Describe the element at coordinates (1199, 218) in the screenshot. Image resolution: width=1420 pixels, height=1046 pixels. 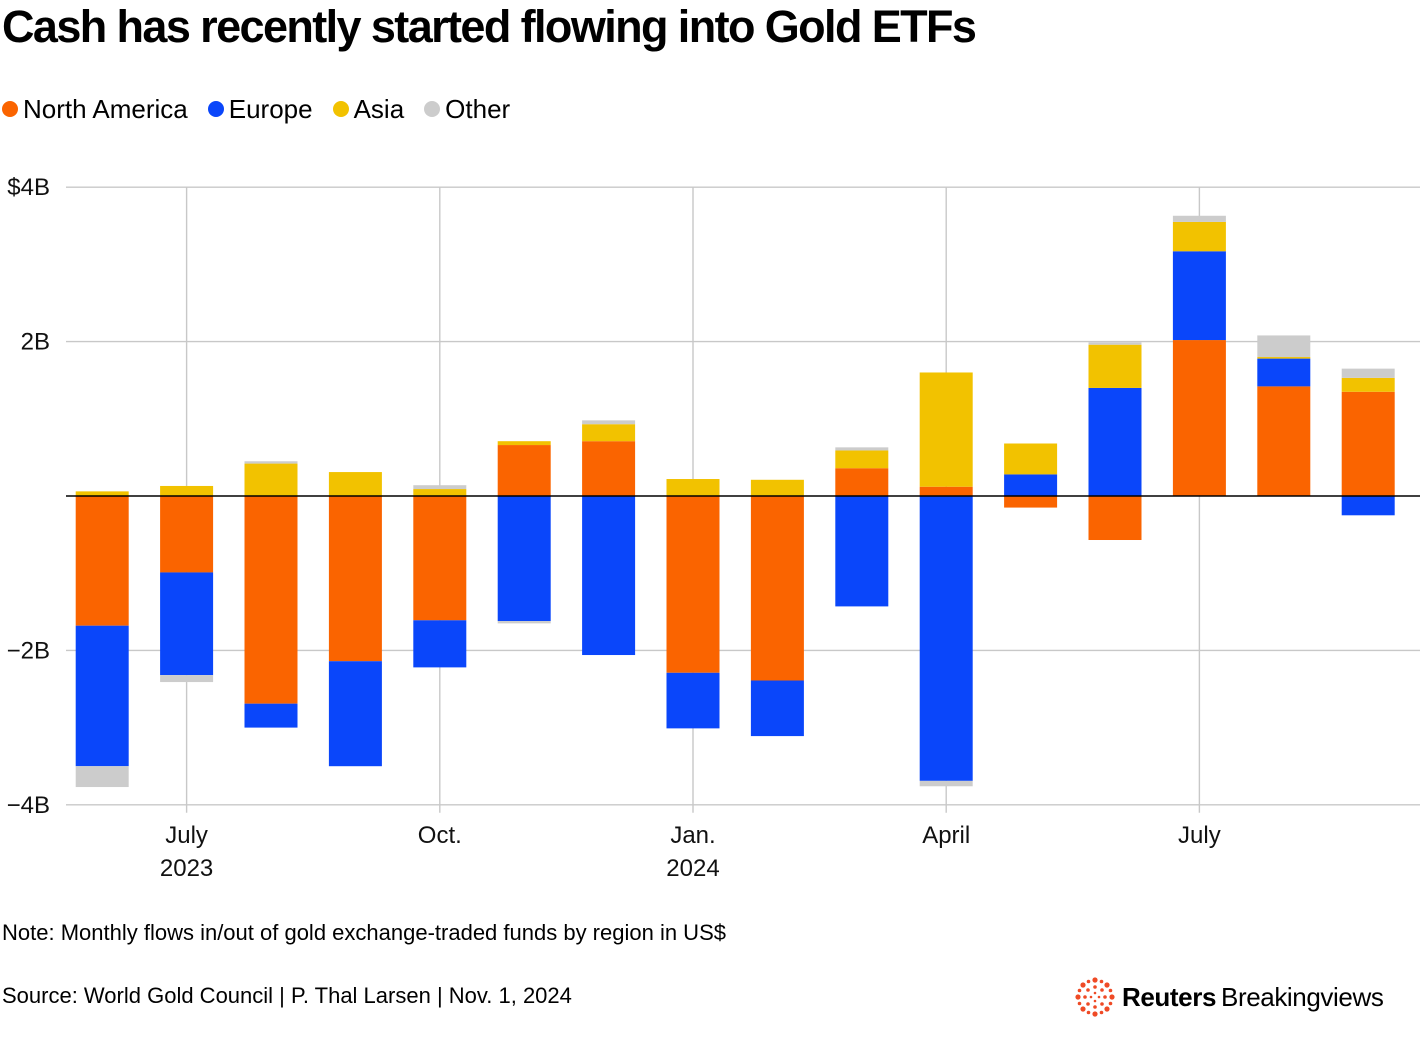
I see `bar-jul-2024-other` at that location.